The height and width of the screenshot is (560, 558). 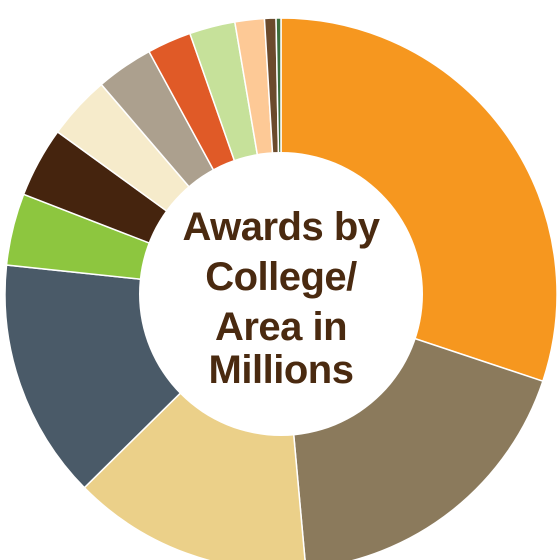 What do you see at coordinates (281, 227) in the screenshot?
I see `chart-title-line-1: Awards by` at bounding box center [281, 227].